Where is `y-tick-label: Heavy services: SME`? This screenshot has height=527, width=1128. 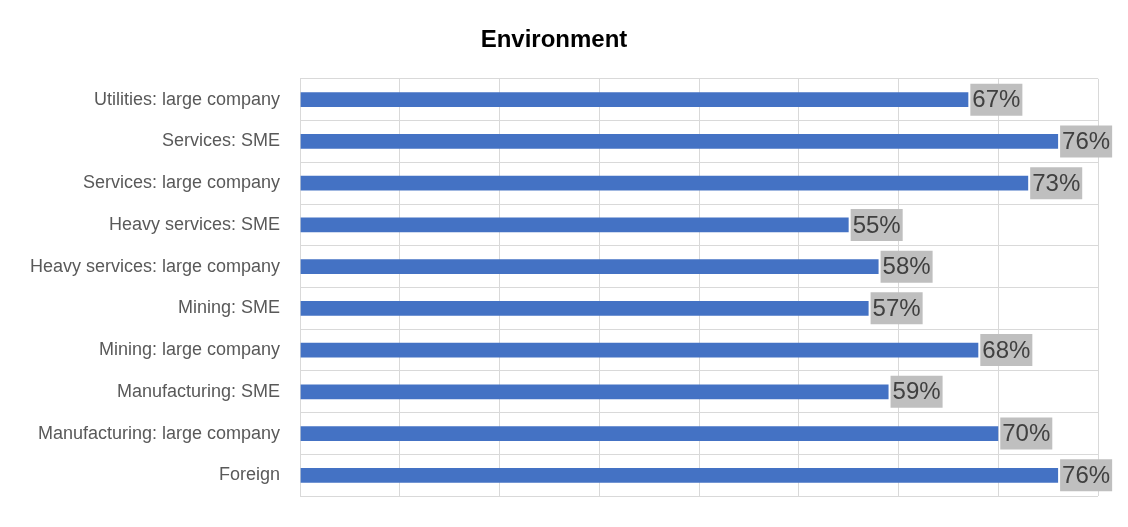
y-tick-label: Heavy services: SME is located at coordinates (195, 223).